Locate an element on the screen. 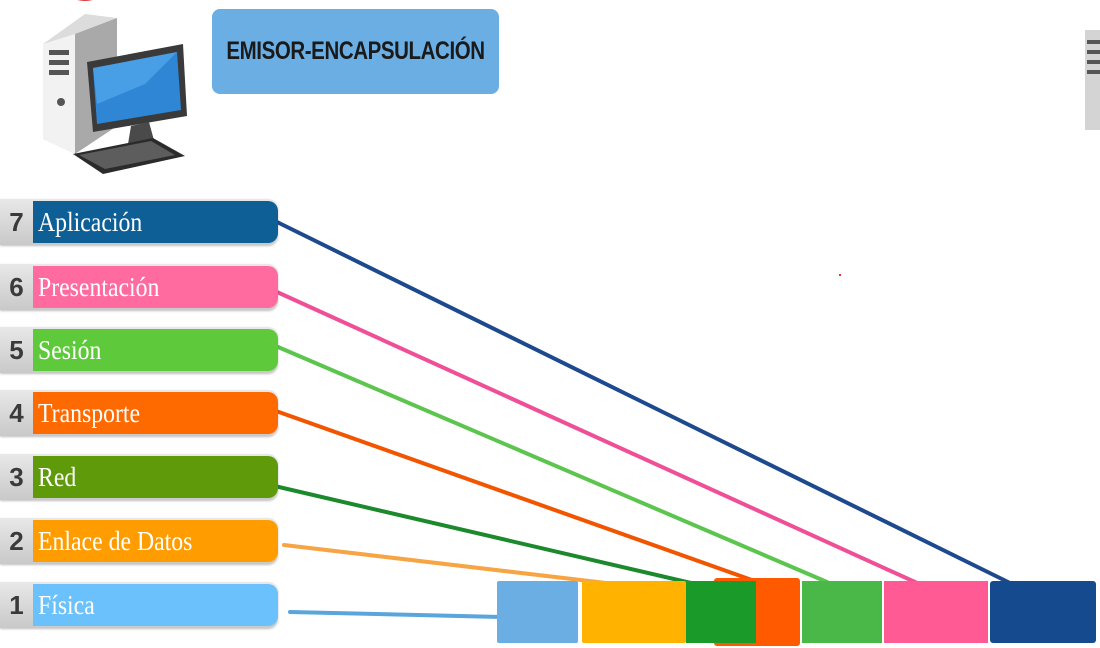 The image size is (1100, 648). layer-bar: Sesión is located at coordinates (155, 350).